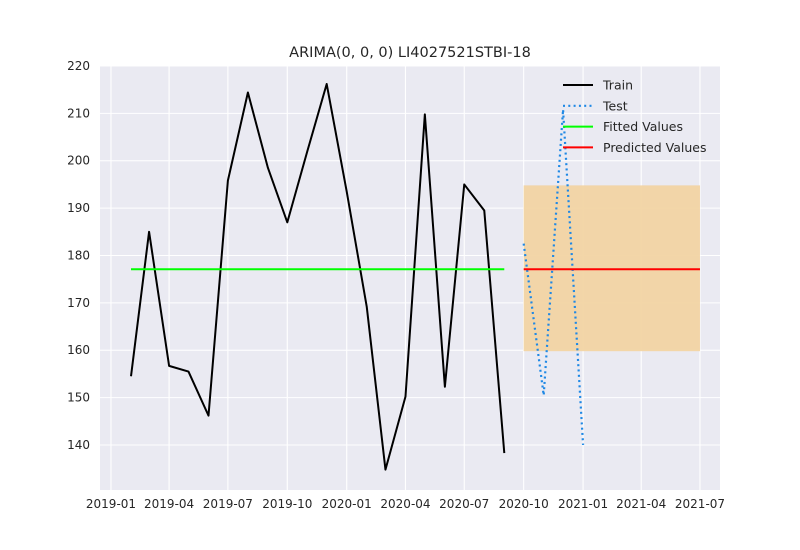 This screenshot has width=800, height=550. I want to click on x-tick-label: 2019-07, so click(228, 504).